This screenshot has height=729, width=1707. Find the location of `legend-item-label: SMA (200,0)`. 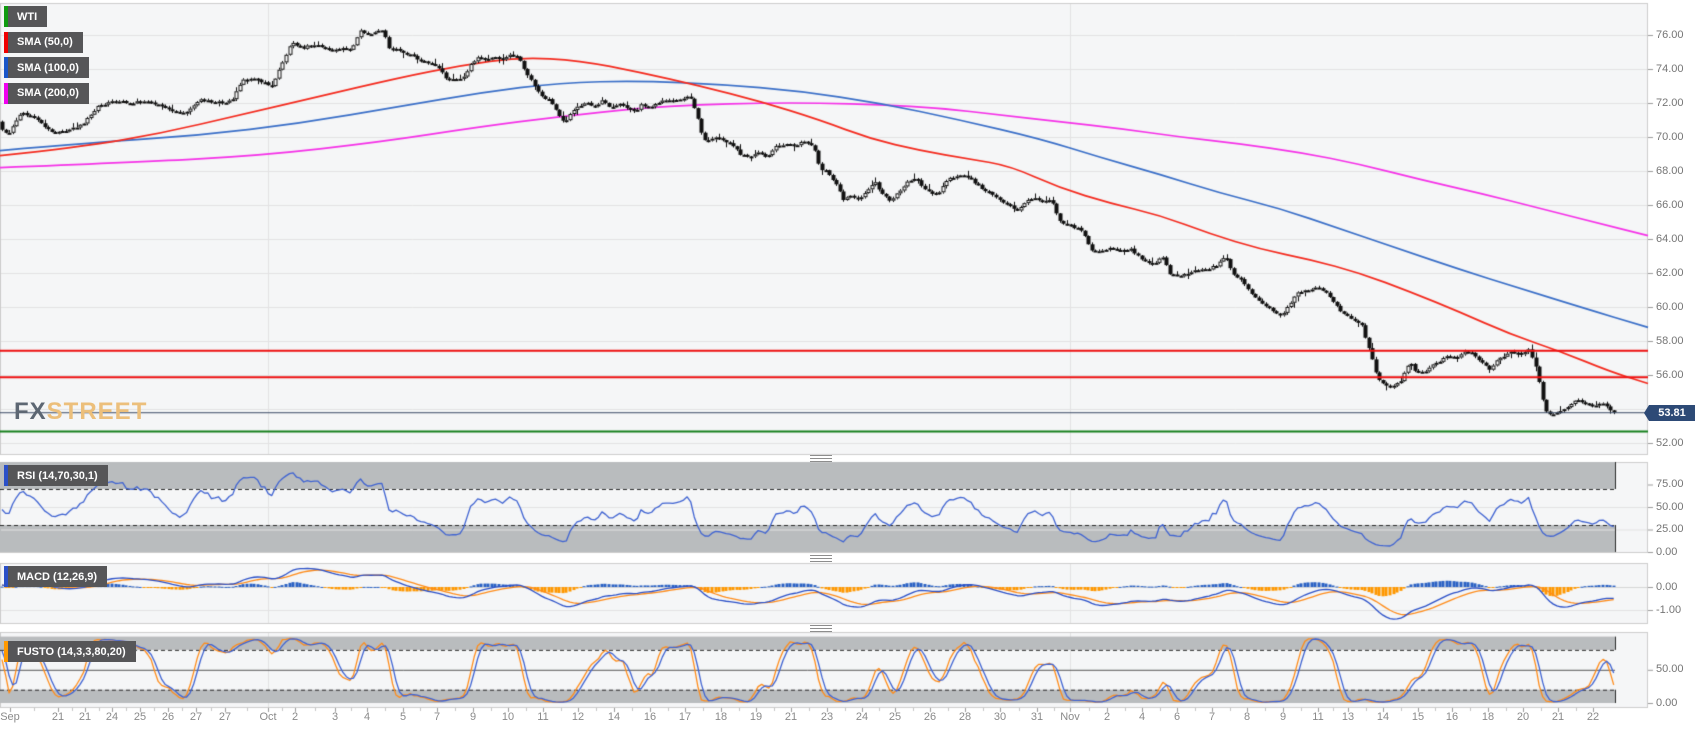

legend-item-label: SMA (200,0) is located at coordinates (48, 93).